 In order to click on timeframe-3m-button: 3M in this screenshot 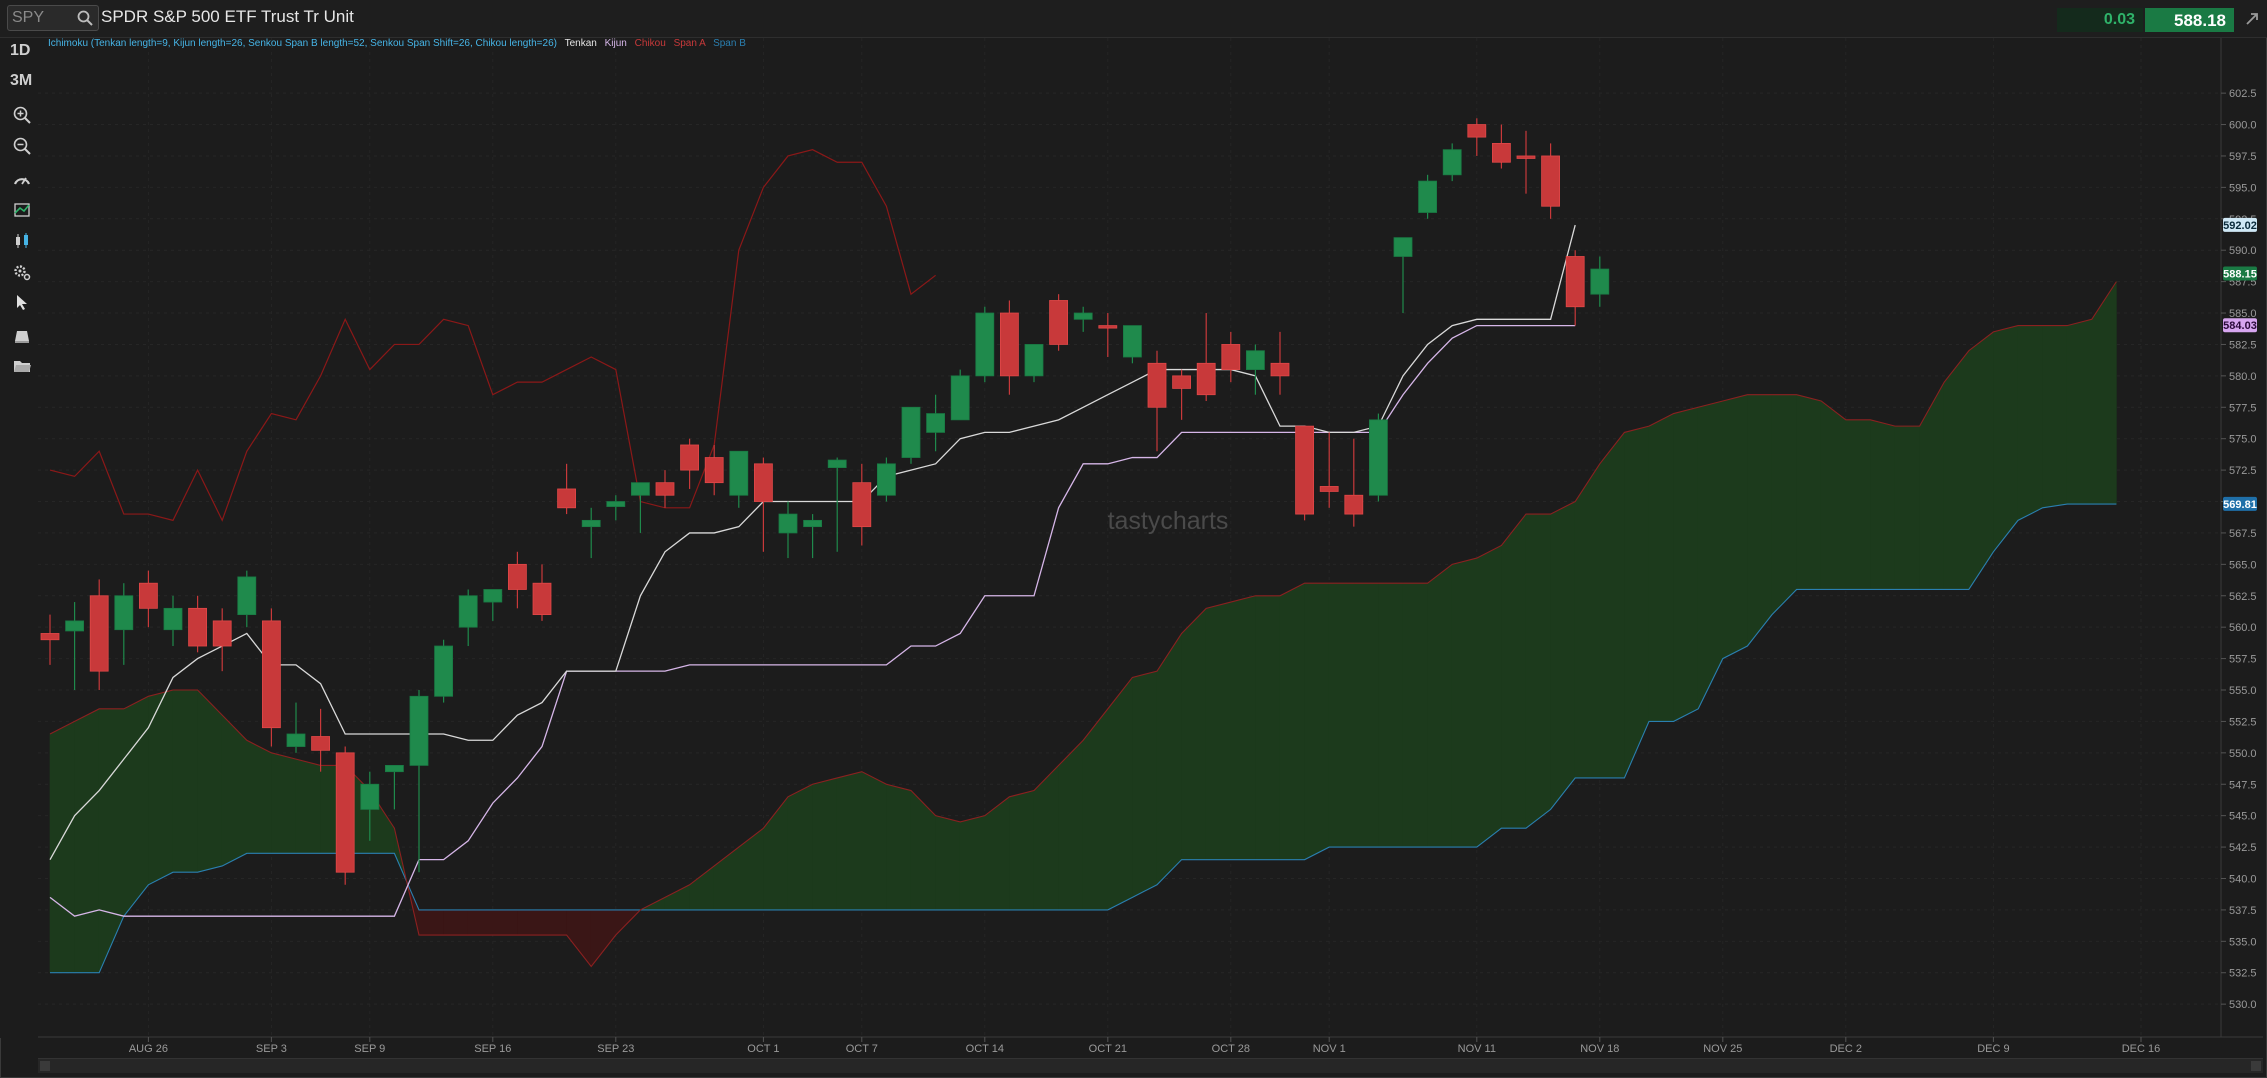, I will do `click(21, 80)`.